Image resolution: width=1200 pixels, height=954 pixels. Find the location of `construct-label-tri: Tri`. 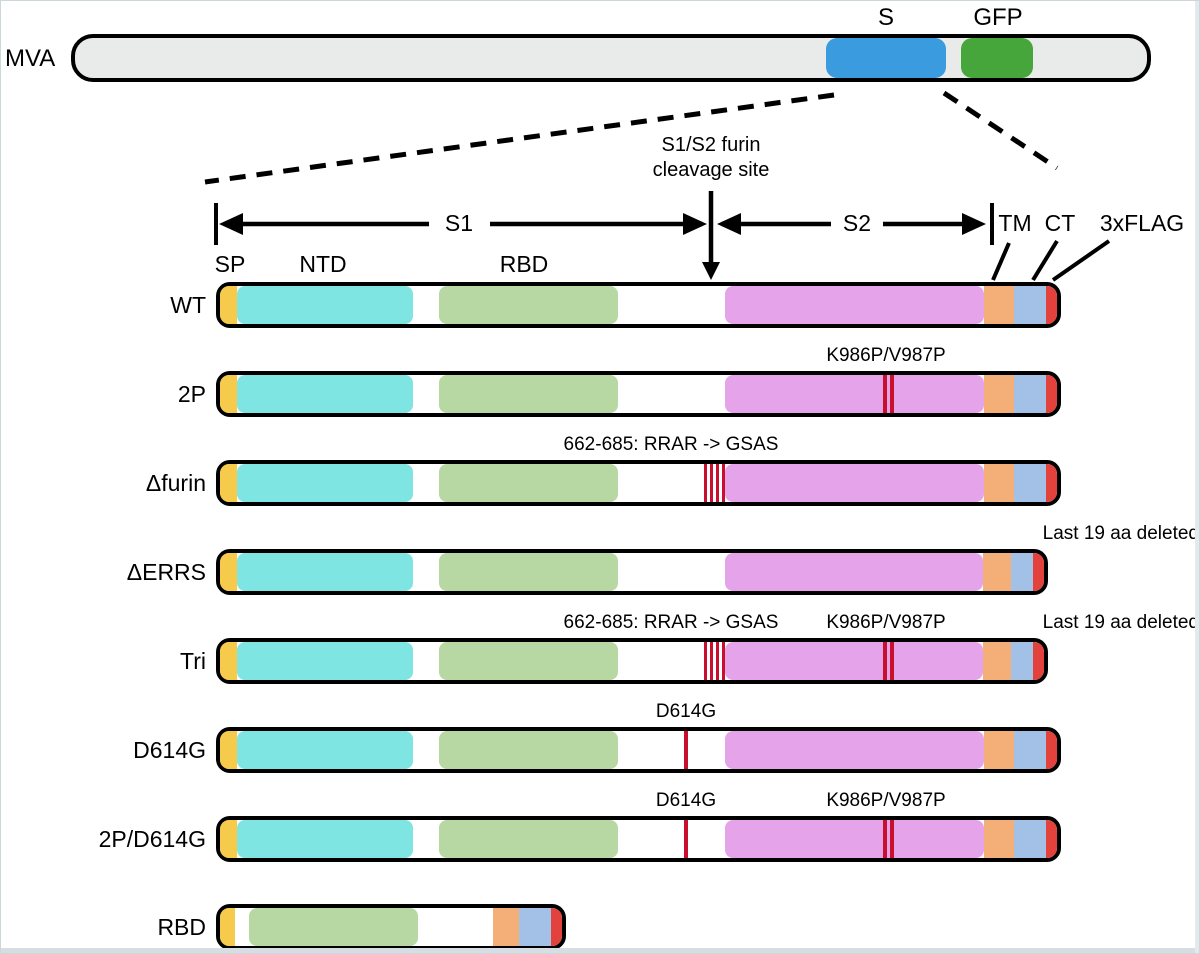

construct-label-tri: Tri is located at coordinates (193, 661).